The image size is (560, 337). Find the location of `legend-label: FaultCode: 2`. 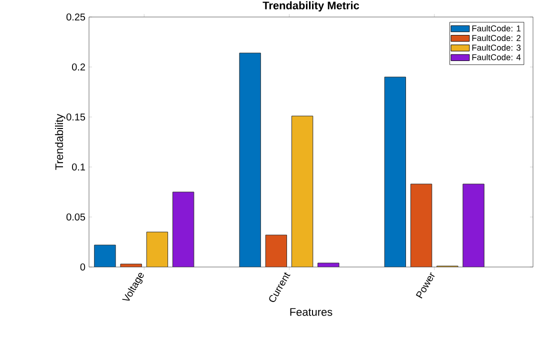

legend-label: FaultCode: 2 is located at coordinates (496, 38).